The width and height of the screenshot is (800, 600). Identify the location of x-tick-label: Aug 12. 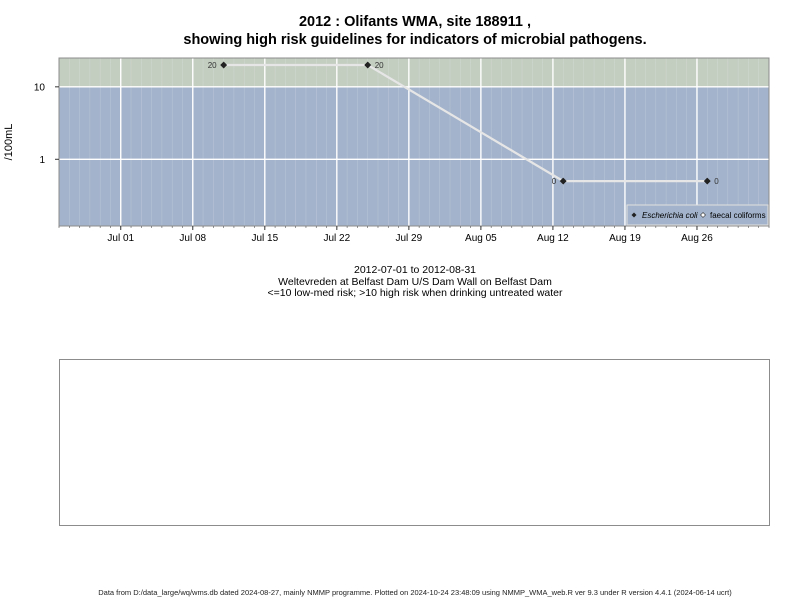
(553, 238).